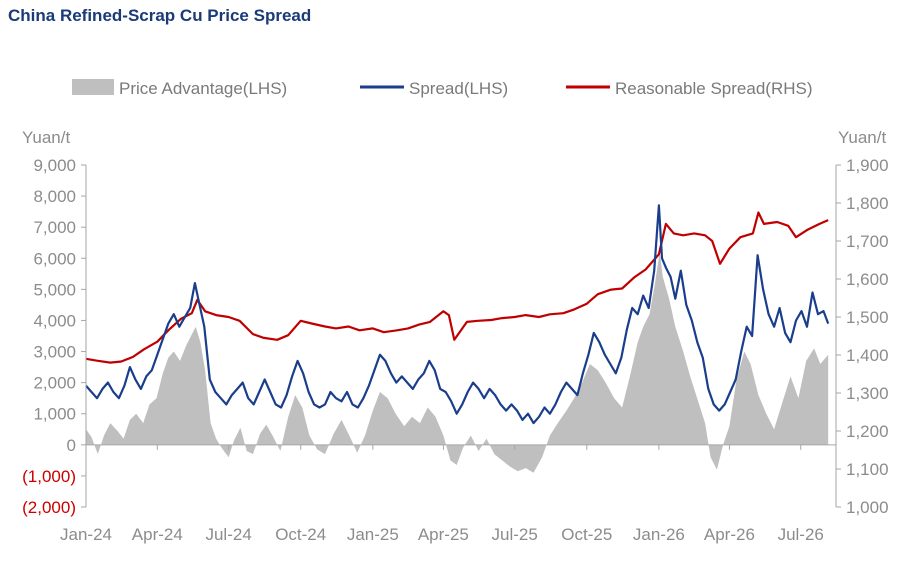 The width and height of the screenshot is (908, 567). What do you see at coordinates (203, 88) in the screenshot?
I see `legend-label-price-advantage: Price Advantage(LHS)` at bounding box center [203, 88].